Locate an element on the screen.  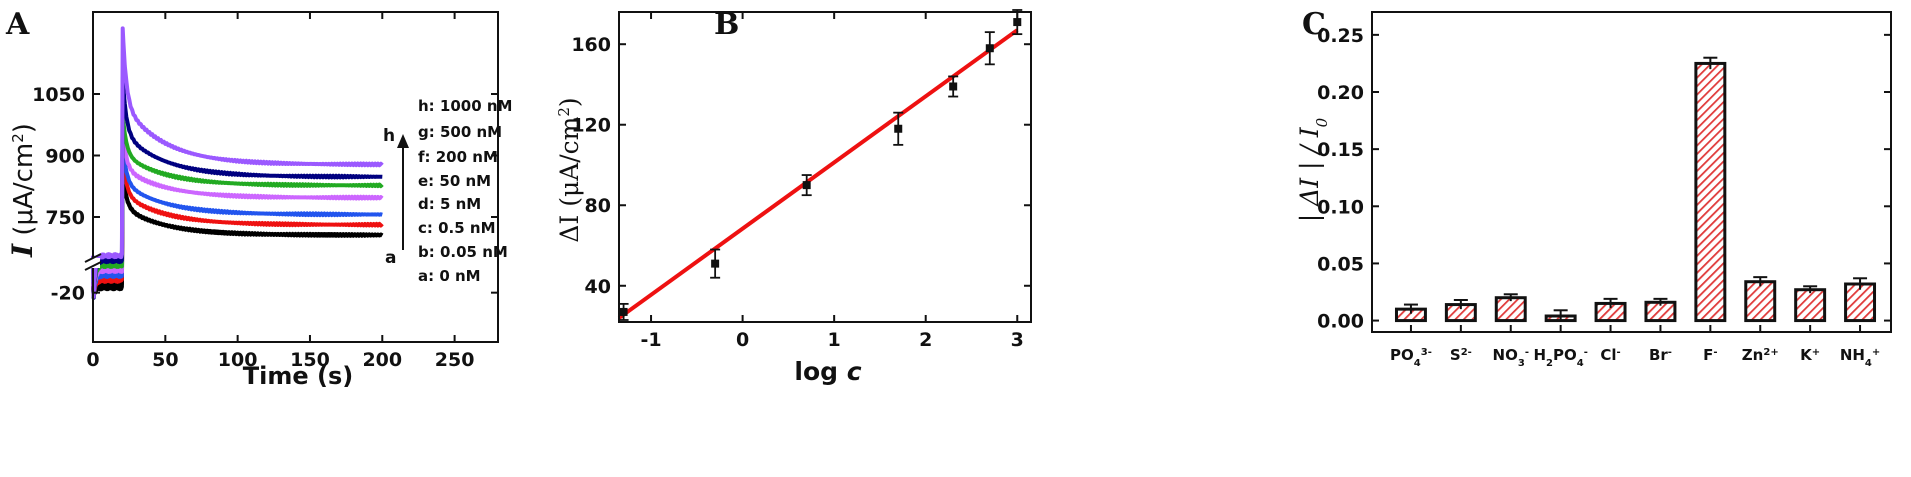
category-label: NH4+ is located at coordinates (1860, 357).